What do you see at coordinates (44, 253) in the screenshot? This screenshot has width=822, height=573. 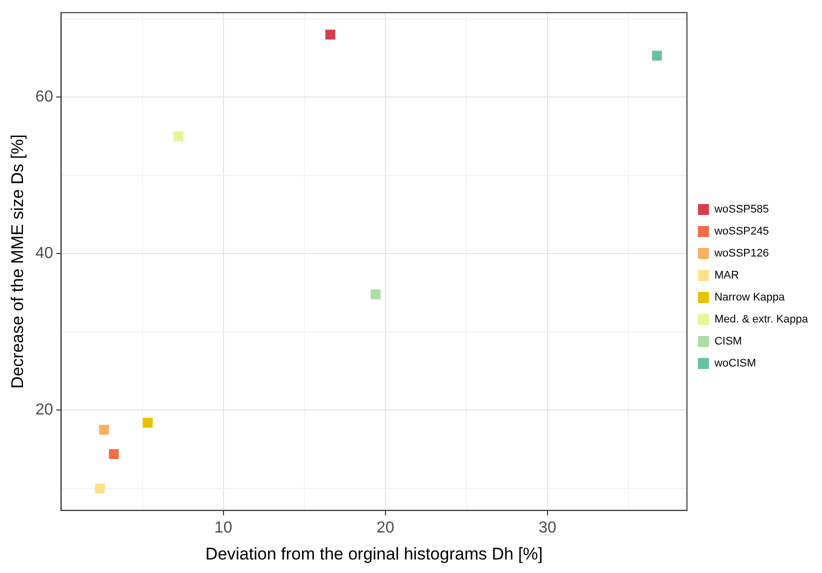 I see `y-tick-label: 40` at bounding box center [44, 253].